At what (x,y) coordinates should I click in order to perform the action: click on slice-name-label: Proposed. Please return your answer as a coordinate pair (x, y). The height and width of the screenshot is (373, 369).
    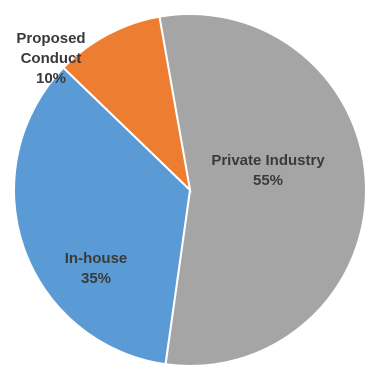
    Looking at the image, I should click on (50, 38).